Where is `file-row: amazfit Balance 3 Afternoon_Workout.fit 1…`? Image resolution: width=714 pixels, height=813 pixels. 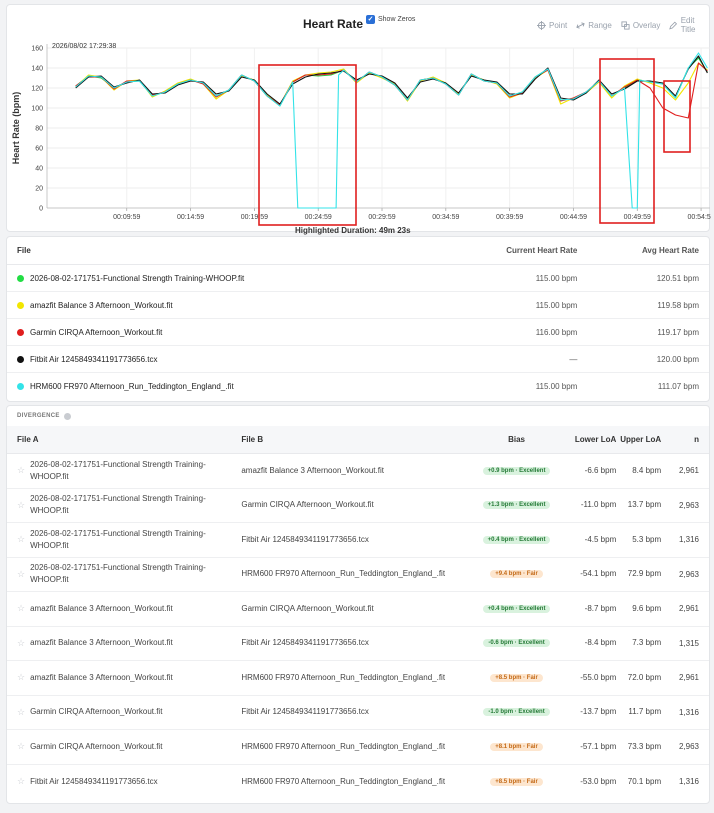
file-row: amazfit Balance 3 Afternoon_Workout.fit 1… is located at coordinates (358, 305).